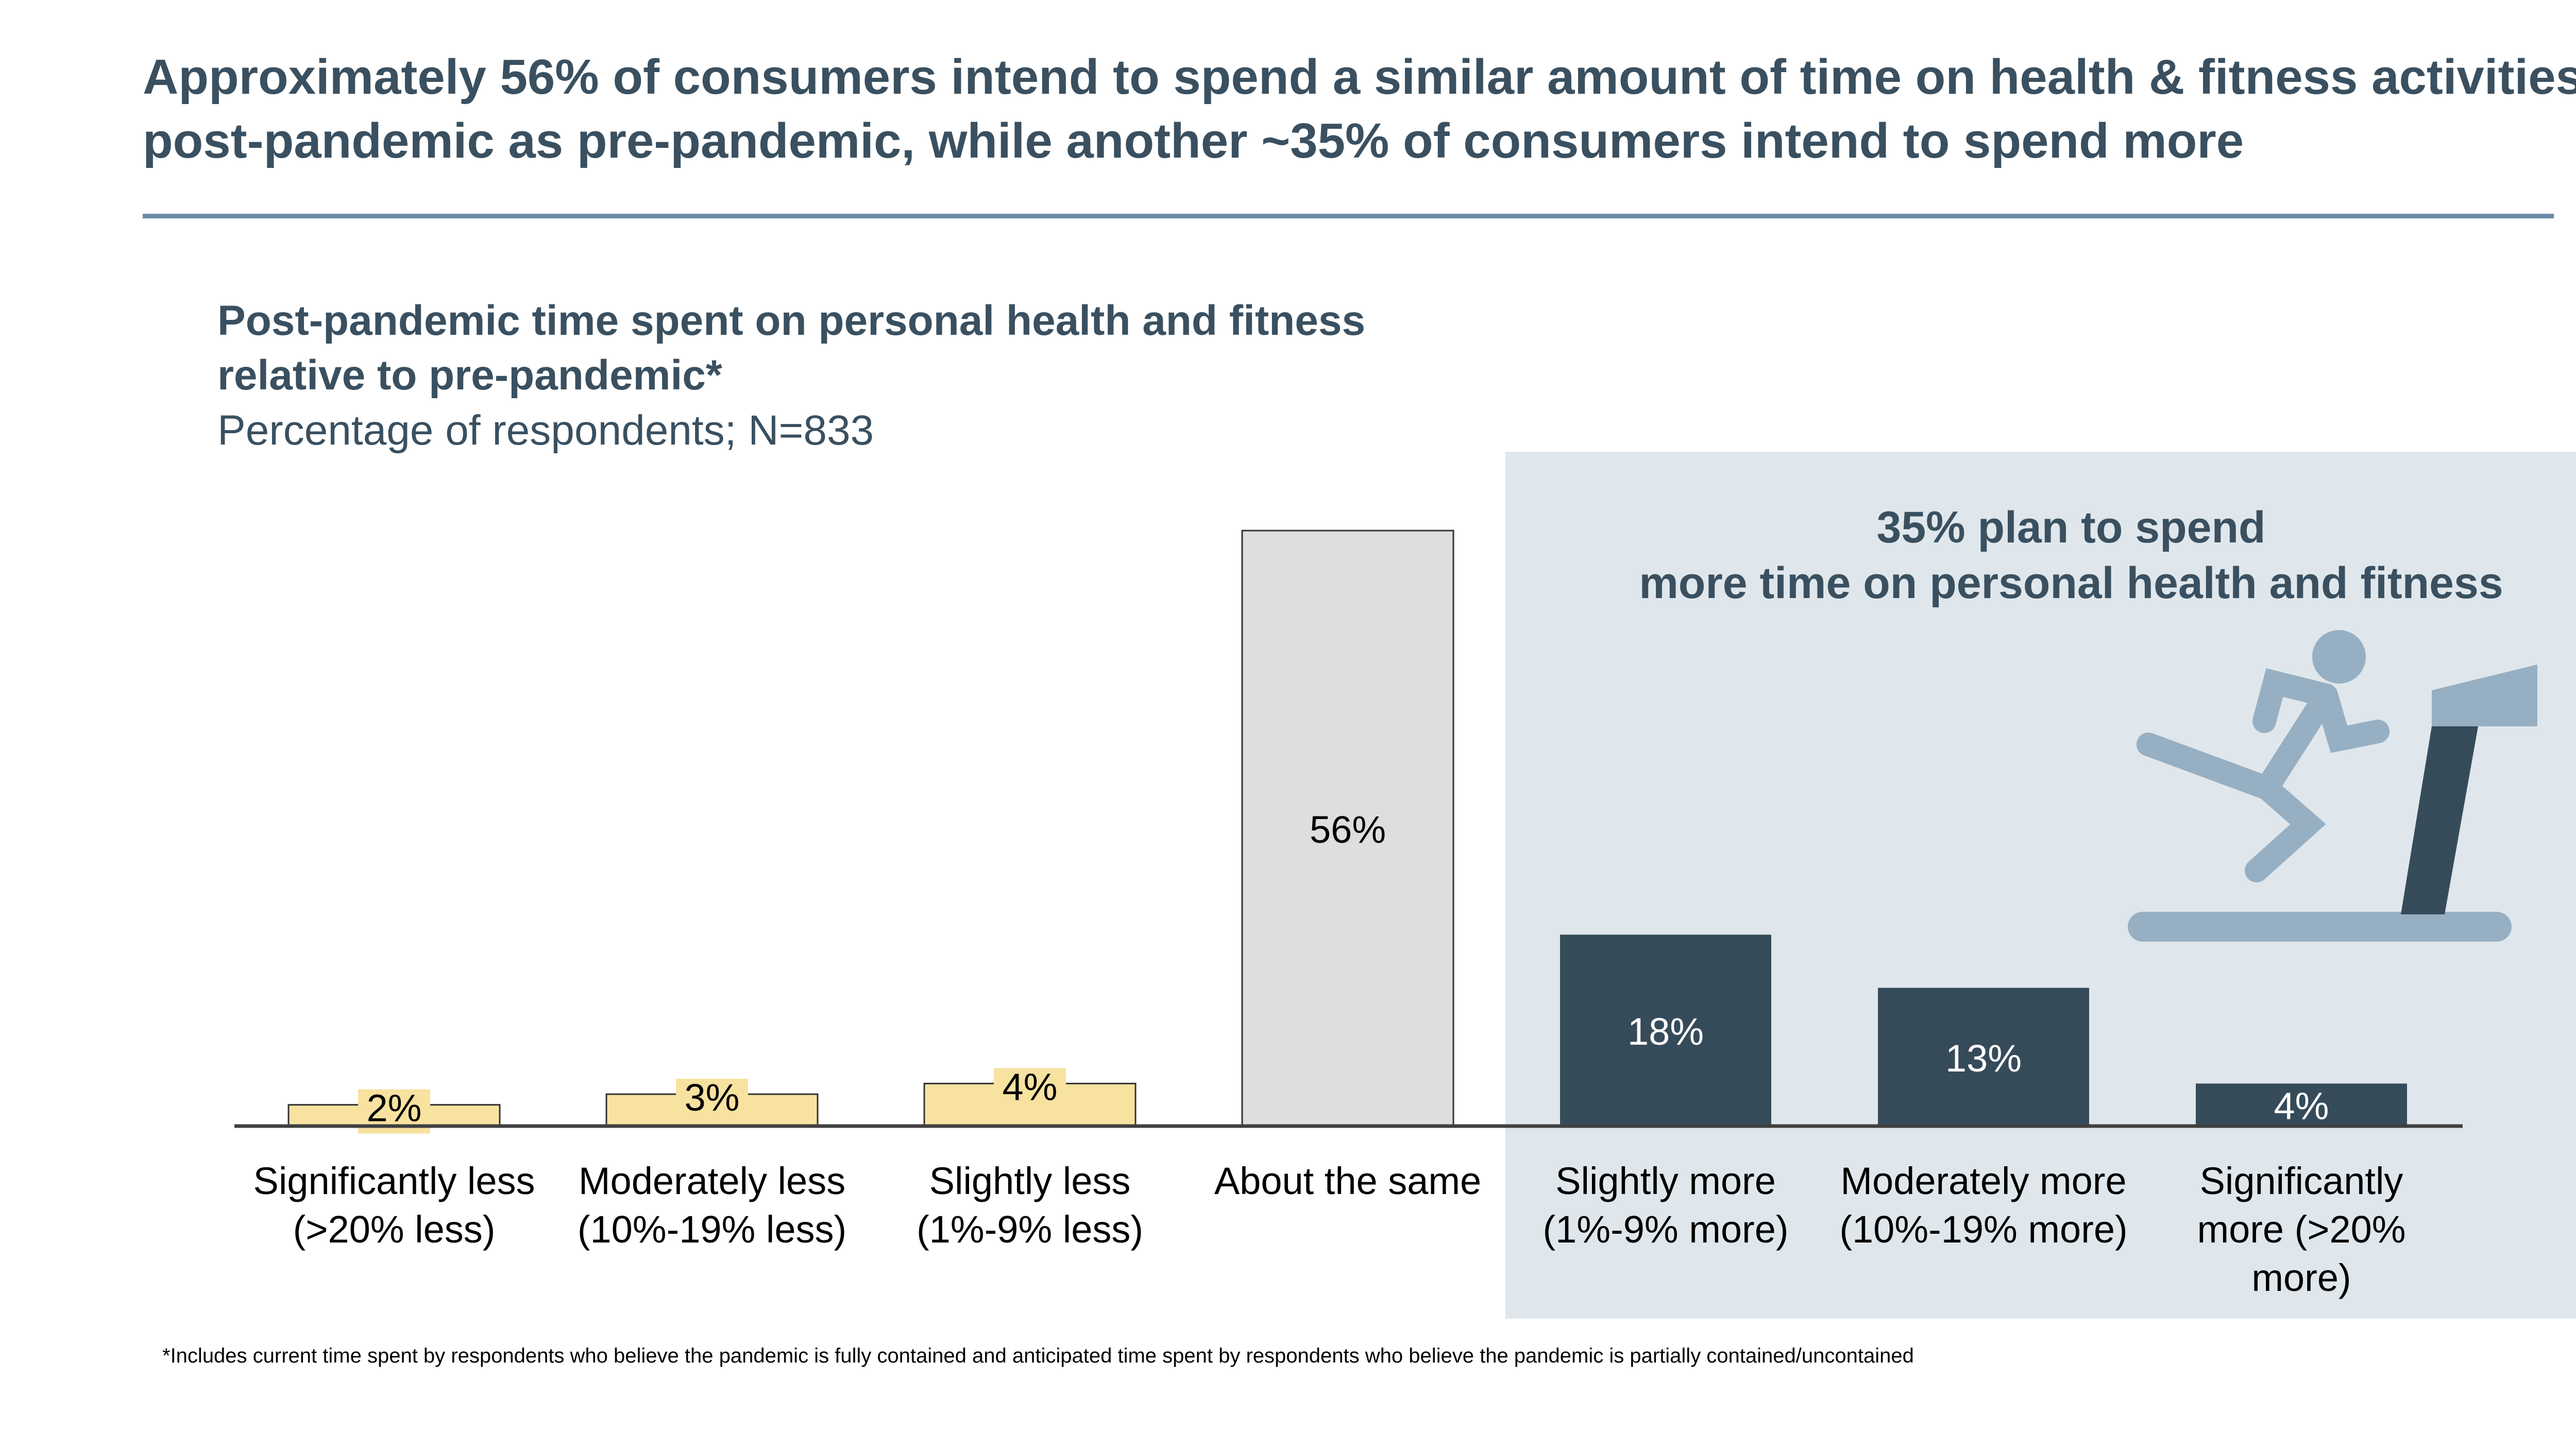 The width and height of the screenshot is (2576, 1430). Describe the element at coordinates (2071, 583) in the screenshot. I see `callout-line-2: more time on personal health and fitness` at that location.